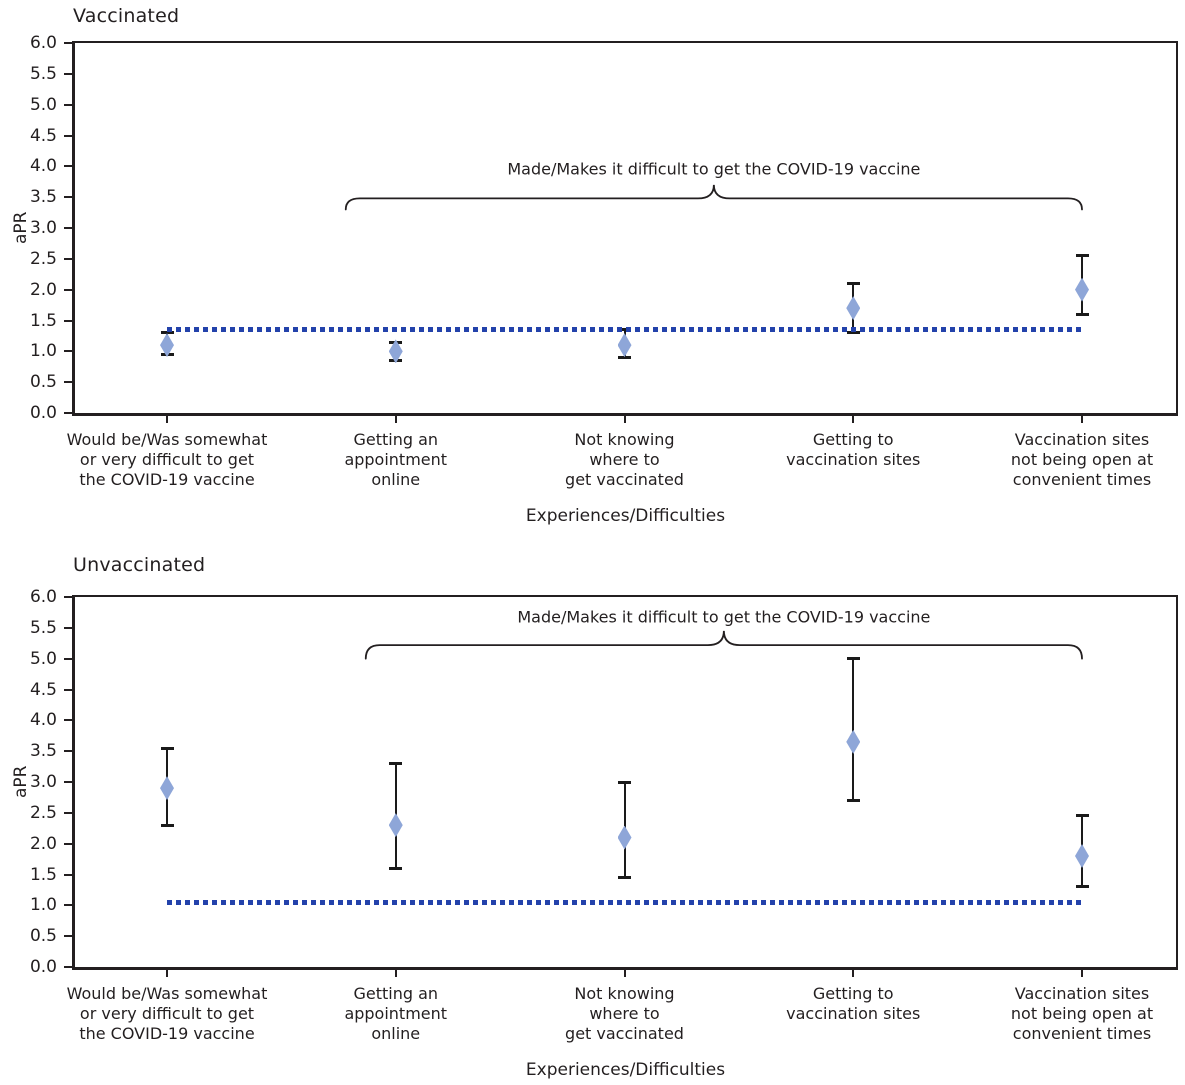 This screenshot has width=1185, height=1085. I want to click on category-label-line: Would be/Was somewhat, so click(167, 439).